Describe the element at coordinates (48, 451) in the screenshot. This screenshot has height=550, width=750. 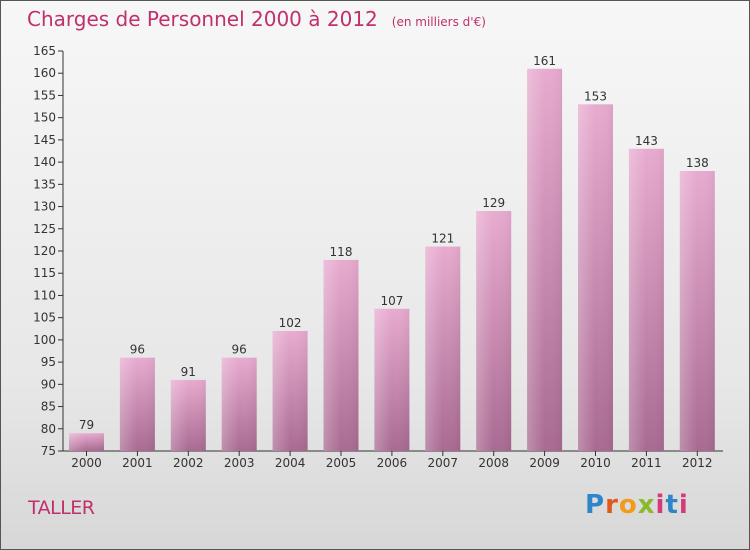
I see `y-tick-label: 75` at that location.